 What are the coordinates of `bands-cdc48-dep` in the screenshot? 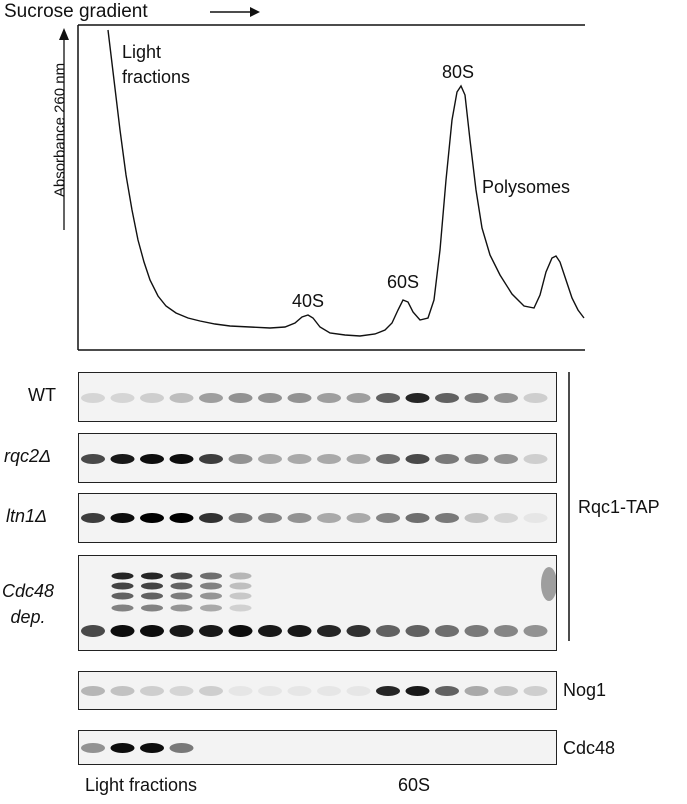 It's located at (318, 602).